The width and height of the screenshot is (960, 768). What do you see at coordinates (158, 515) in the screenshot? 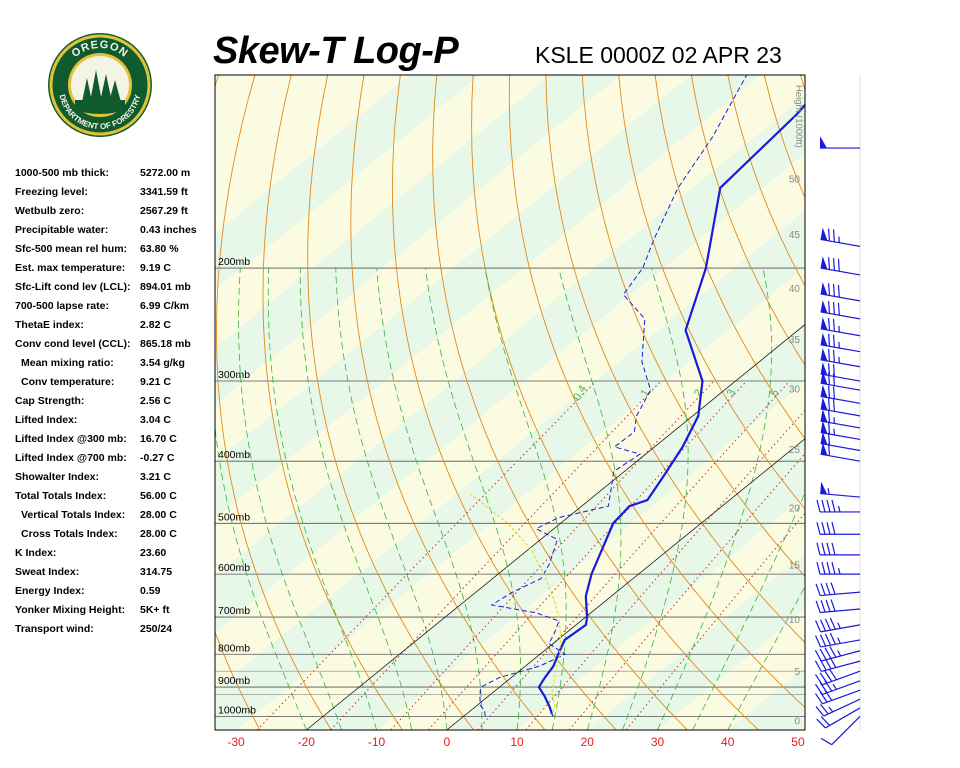
I see `index-value: 28.00 C` at bounding box center [158, 515].